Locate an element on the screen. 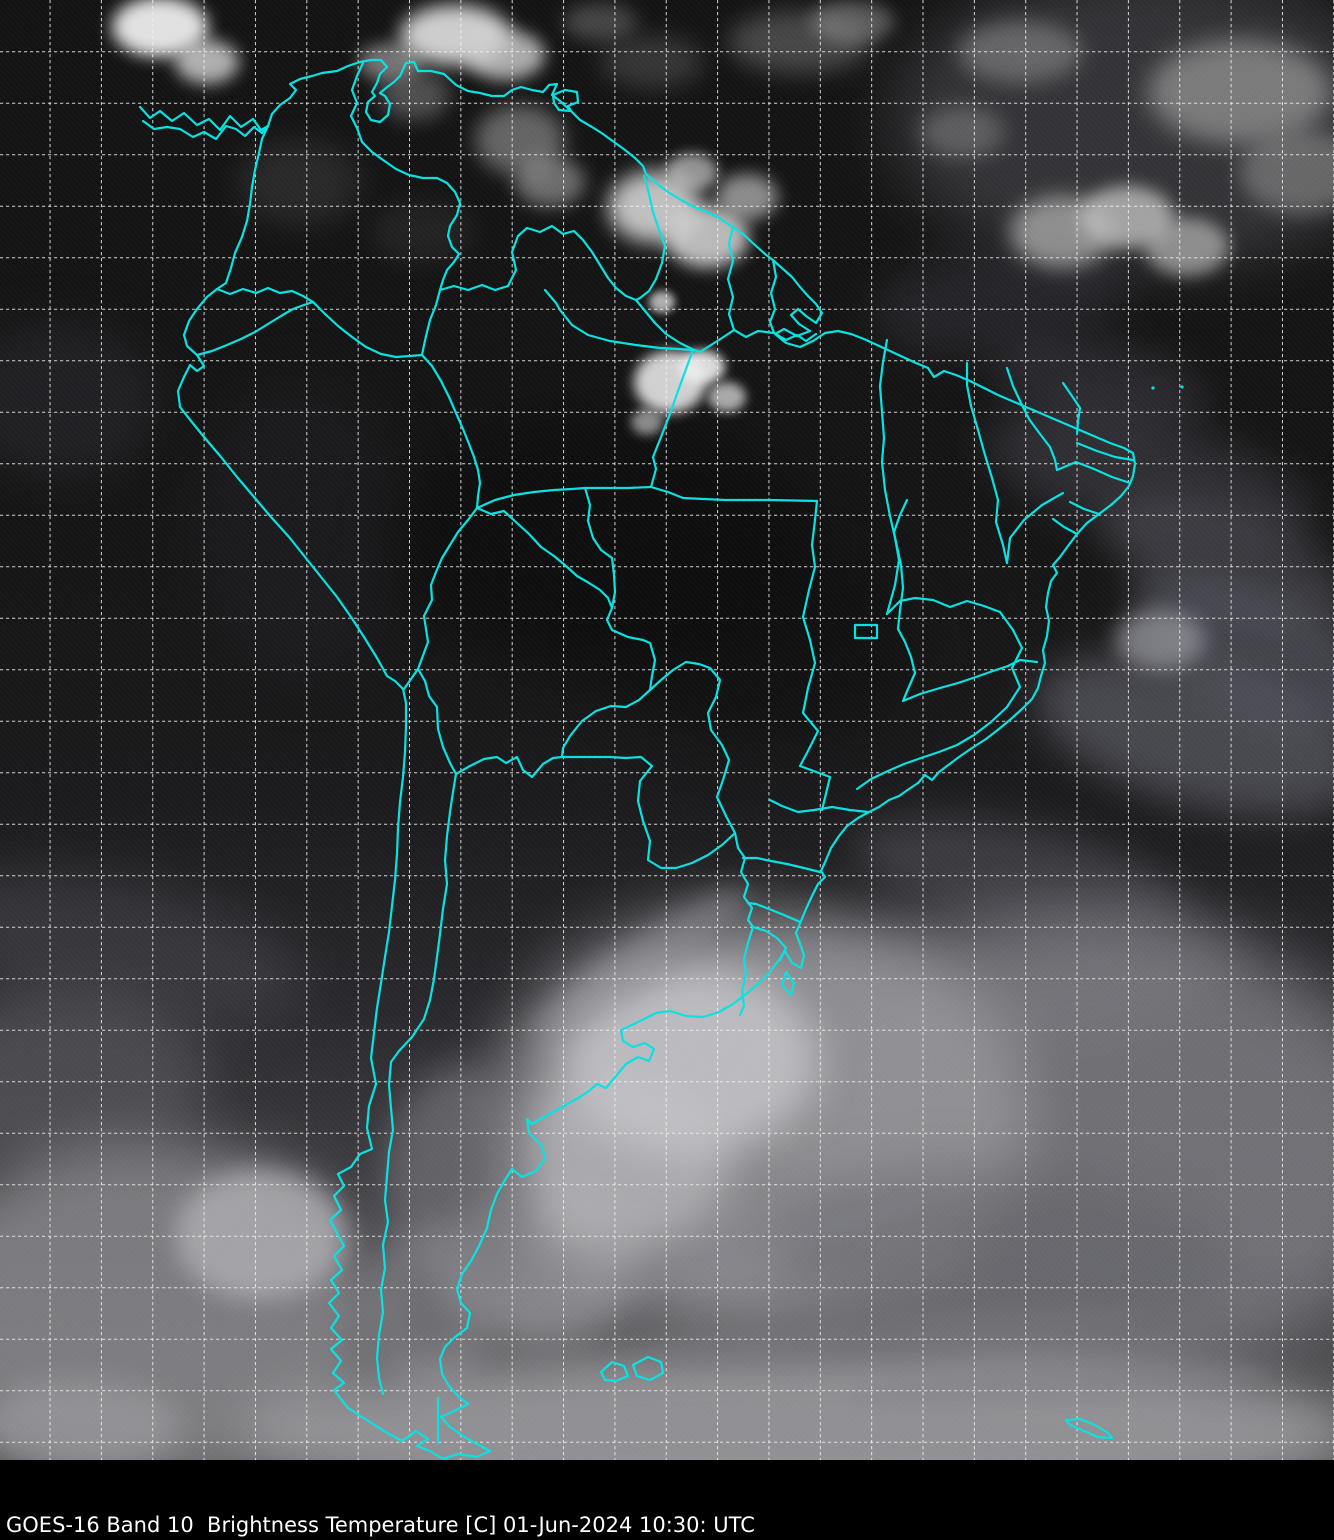 Image resolution: width=1334 pixels, height=1540 pixels. venezuela-brazil-border is located at coordinates (538, 263).